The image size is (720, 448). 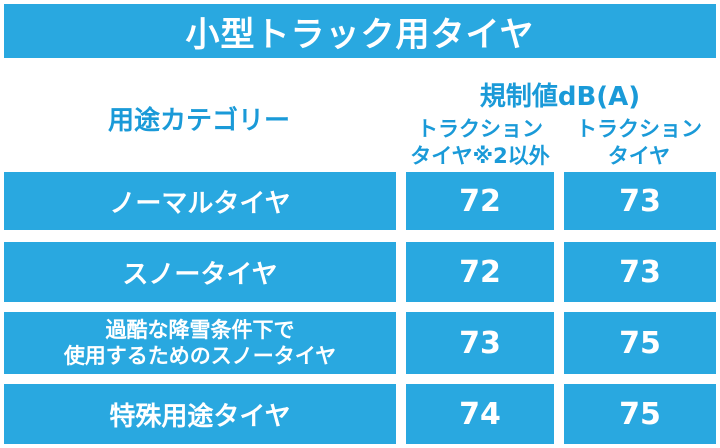 I want to click on value-non-traction: 74, so click(x=480, y=414).